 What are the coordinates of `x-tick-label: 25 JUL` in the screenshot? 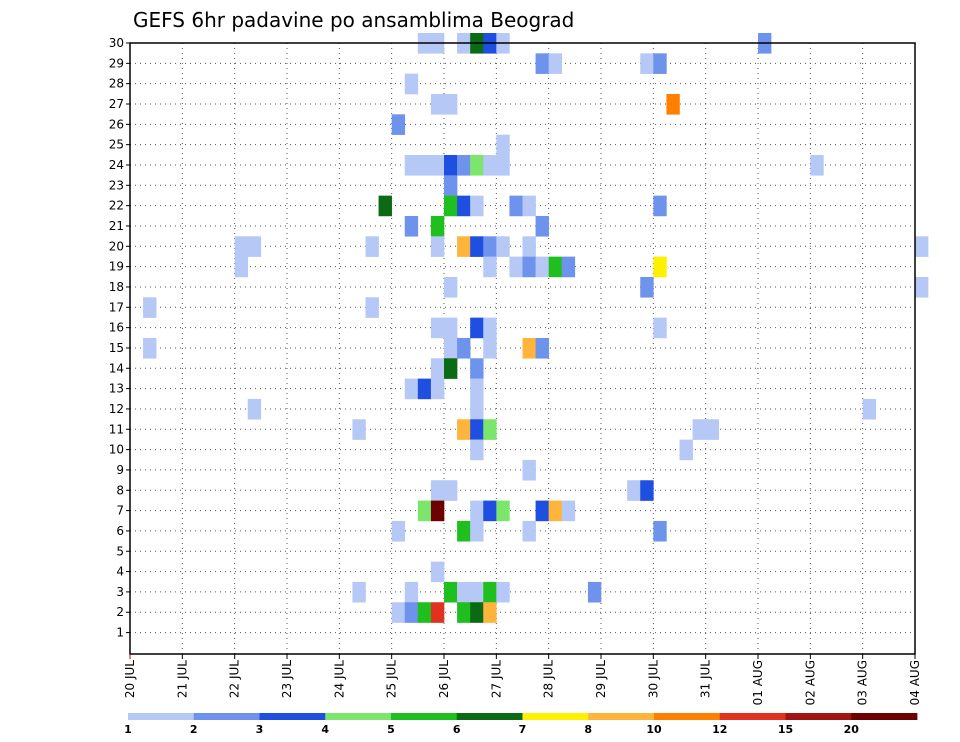 It's located at (392, 679).